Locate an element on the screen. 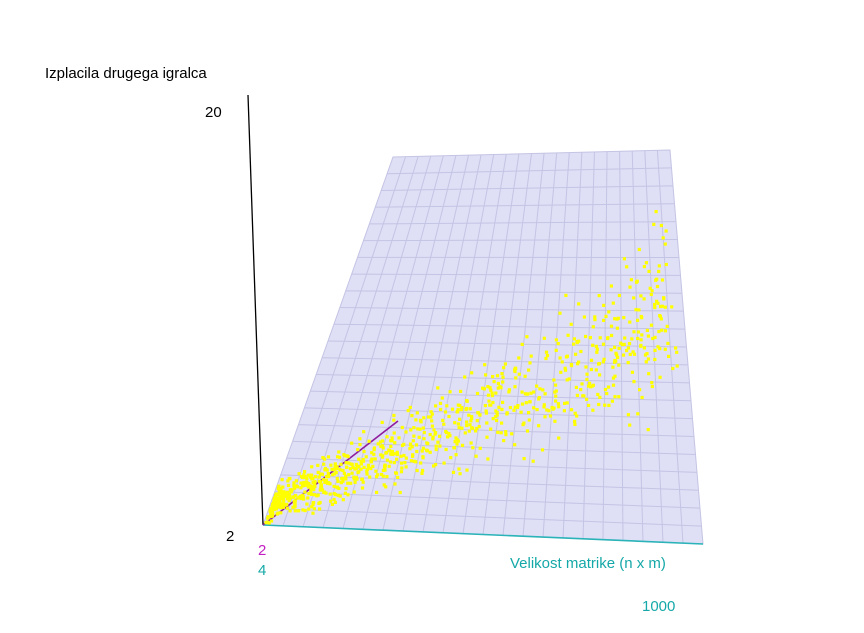 The width and height of the screenshot is (864, 633). grid-line-v is located at coordinates (516, 274).